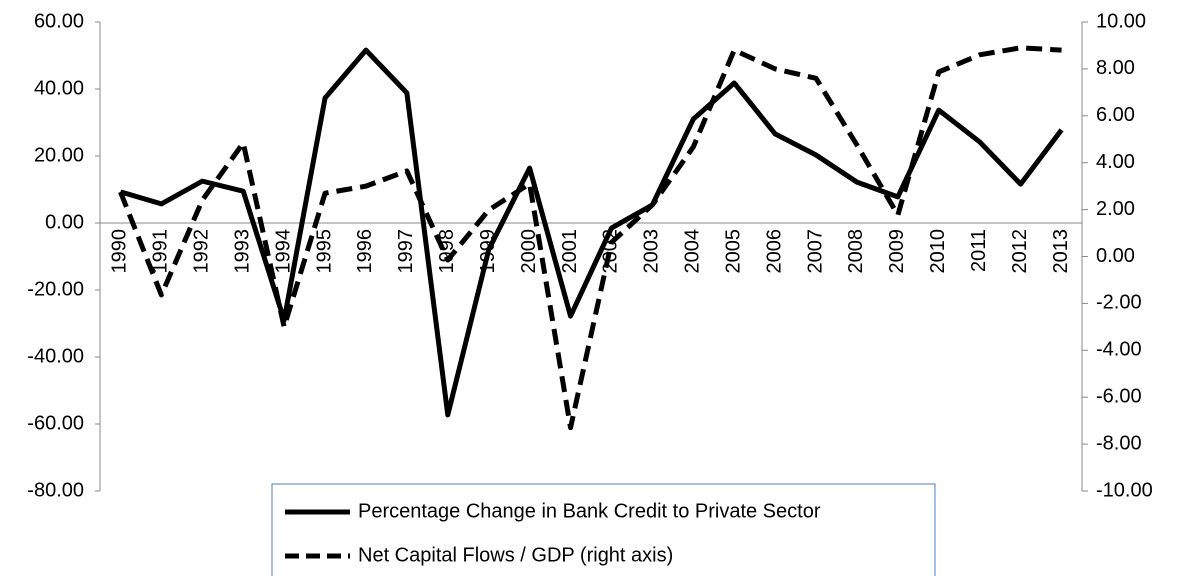 This screenshot has width=1186, height=576. I want to click on x-tick-label: 1997, so click(406, 251).